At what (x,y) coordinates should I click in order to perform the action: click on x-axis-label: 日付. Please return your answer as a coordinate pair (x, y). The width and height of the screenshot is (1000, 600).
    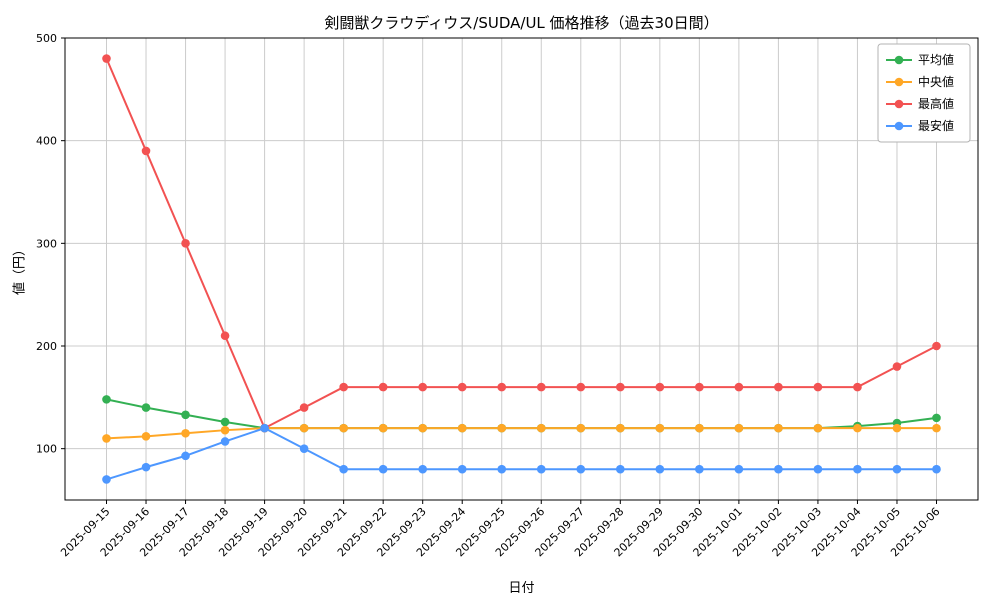
    Looking at the image, I should click on (521, 588).